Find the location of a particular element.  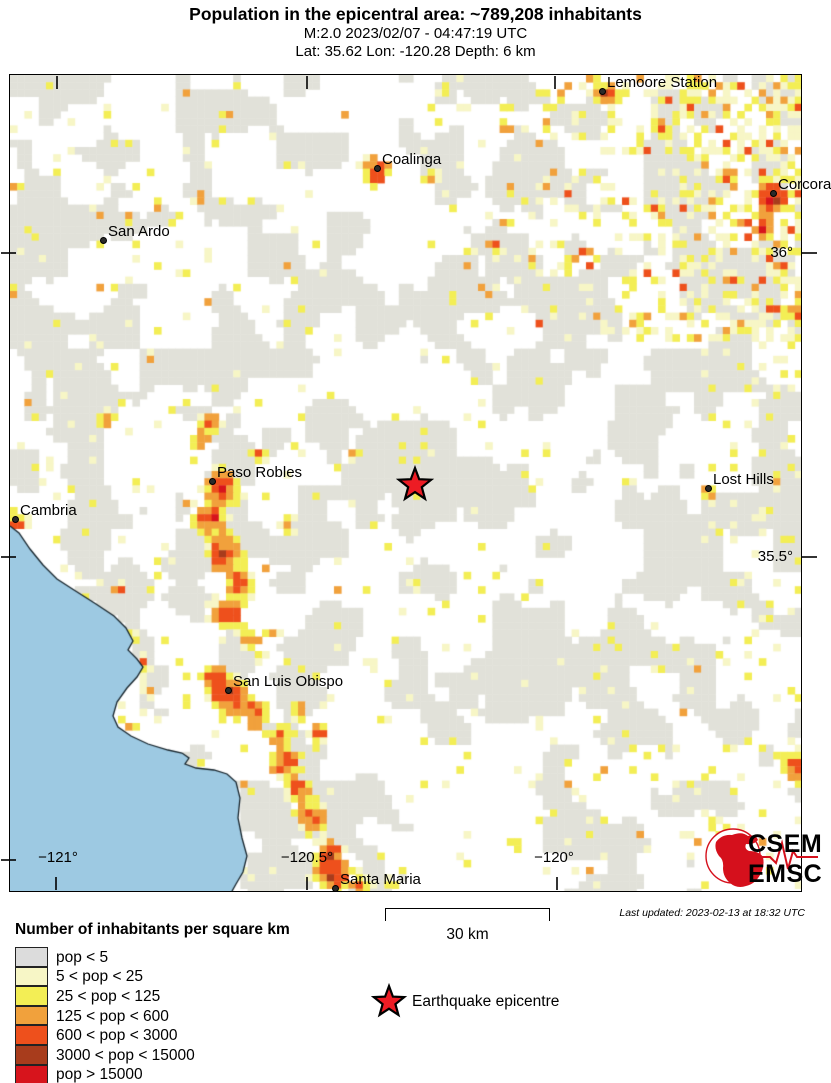

scale-bar is located at coordinates (467, 914).